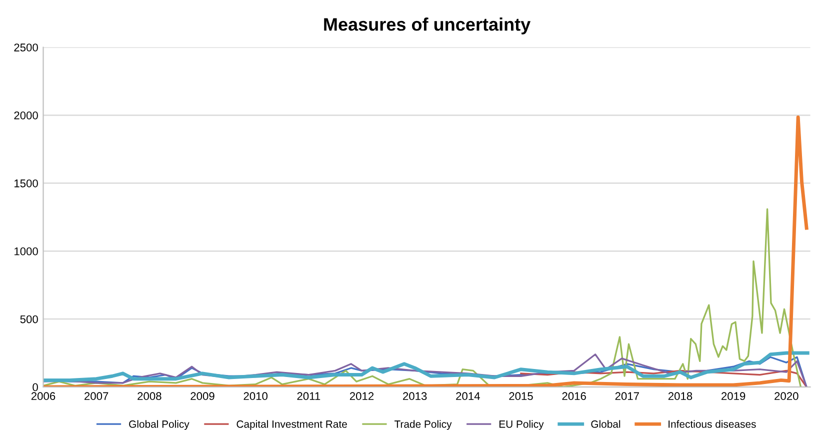 This screenshot has height=430, width=816. What do you see at coordinates (26, 116) in the screenshot?
I see `y-tick-label: 2000` at bounding box center [26, 116].